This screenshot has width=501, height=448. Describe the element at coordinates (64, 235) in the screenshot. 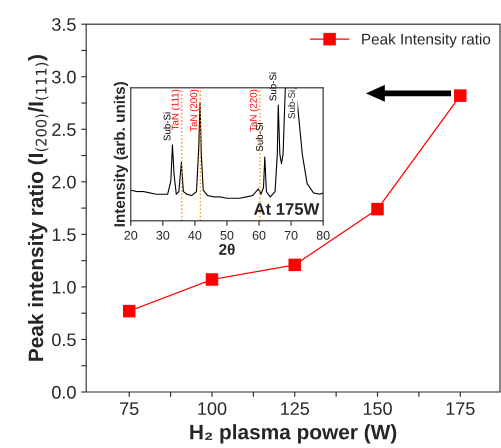

I see `y-tick-label: 1.5` at that location.